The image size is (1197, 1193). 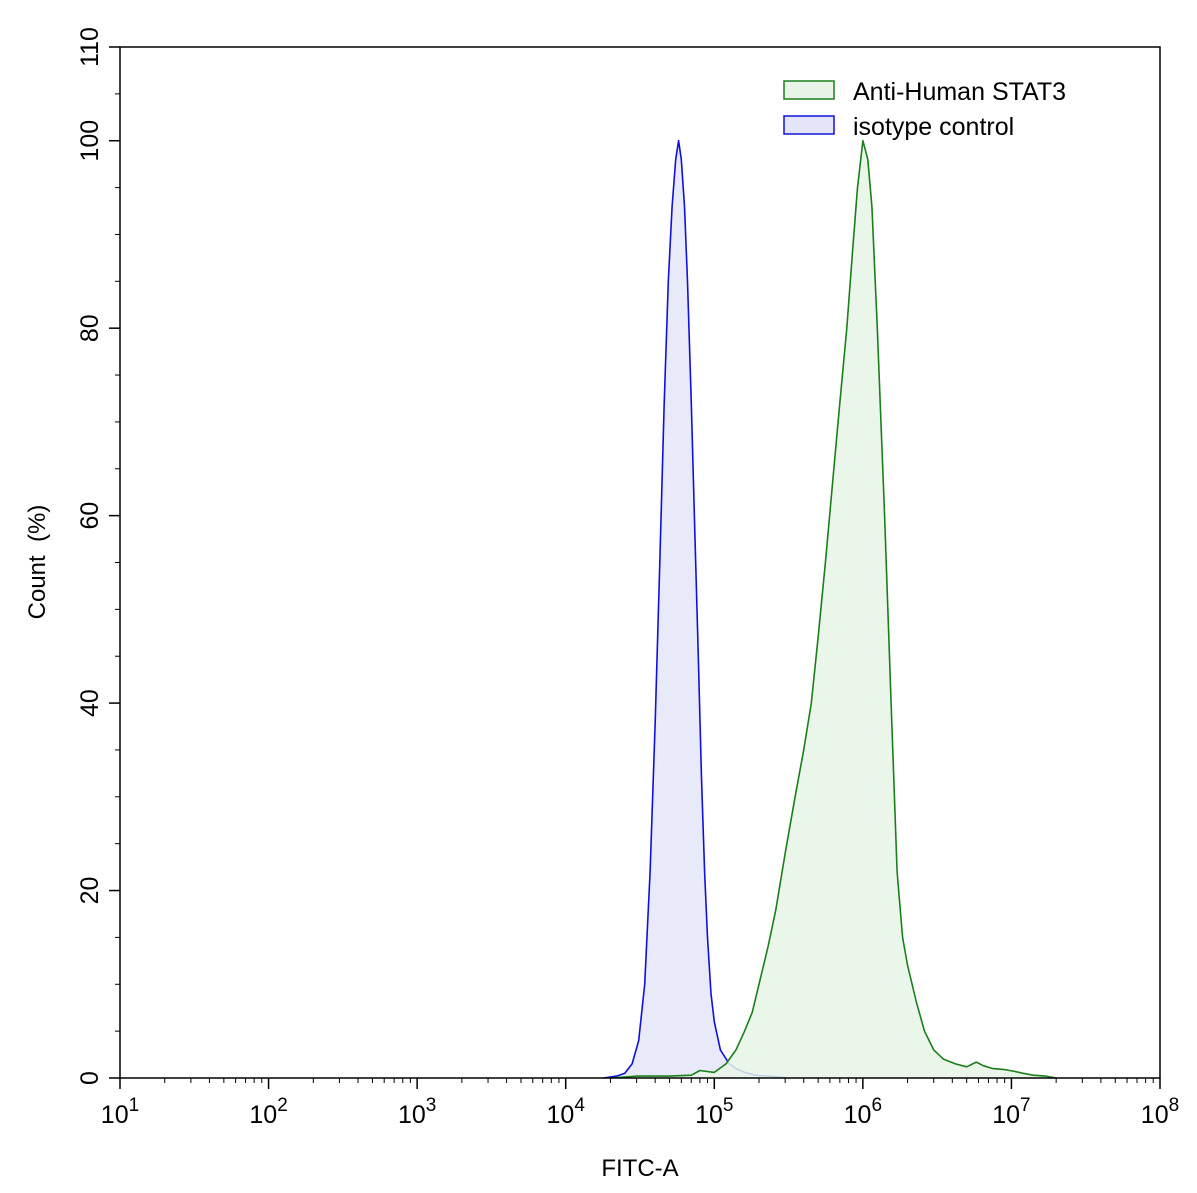 What do you see at coordinates (90, 891) in the screenshot?
I see `y-tick-label: 20` at bounding box center [90, 891].